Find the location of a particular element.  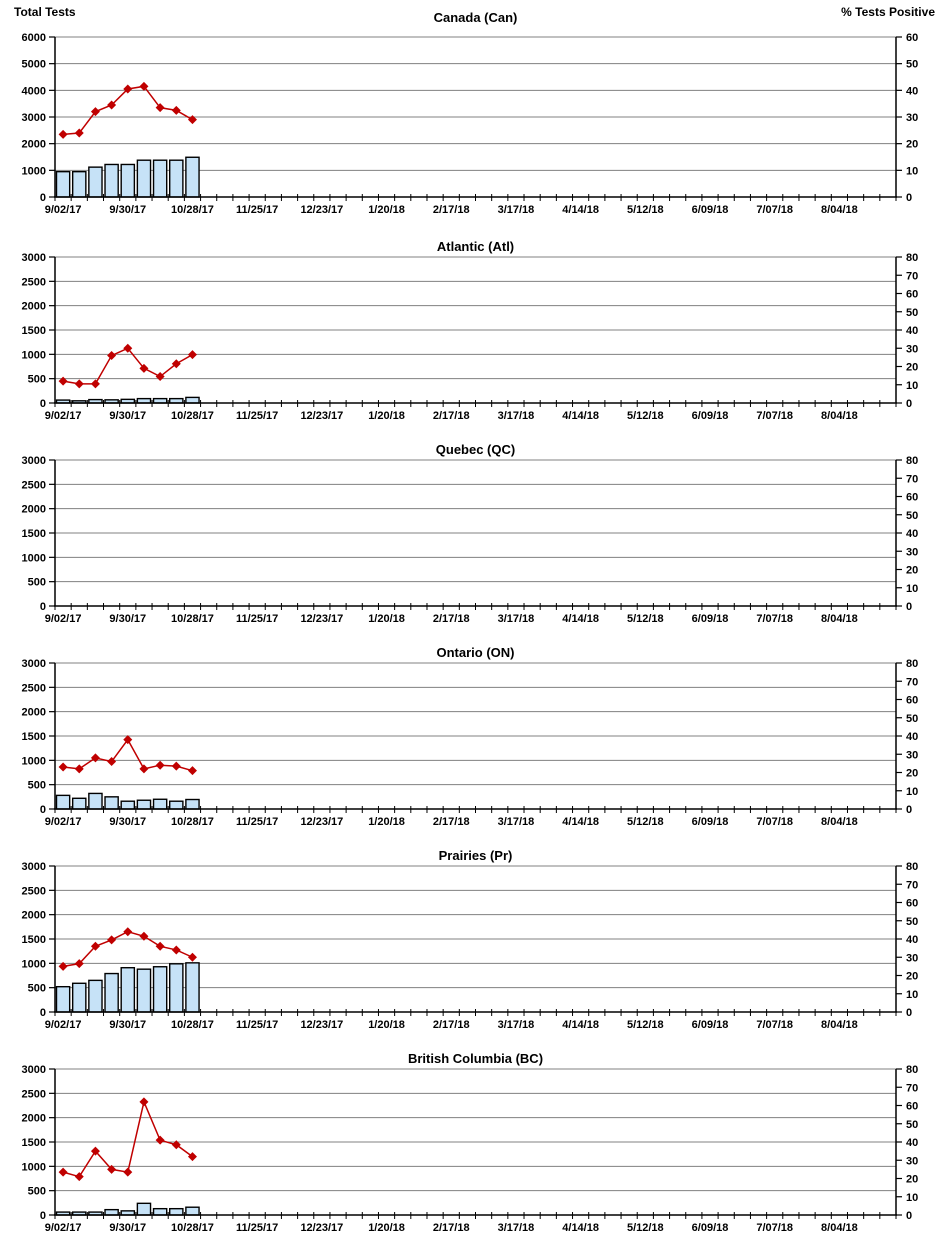

left-axis-title: Total Tests is located at coordinates (45, 12).